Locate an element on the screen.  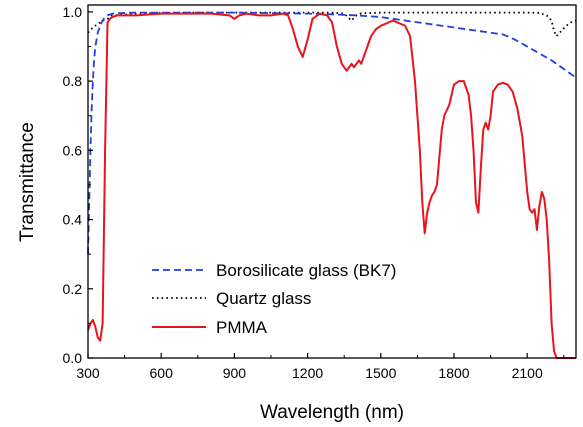
x-tick-label: 300 is located at coordinates (88, 373).